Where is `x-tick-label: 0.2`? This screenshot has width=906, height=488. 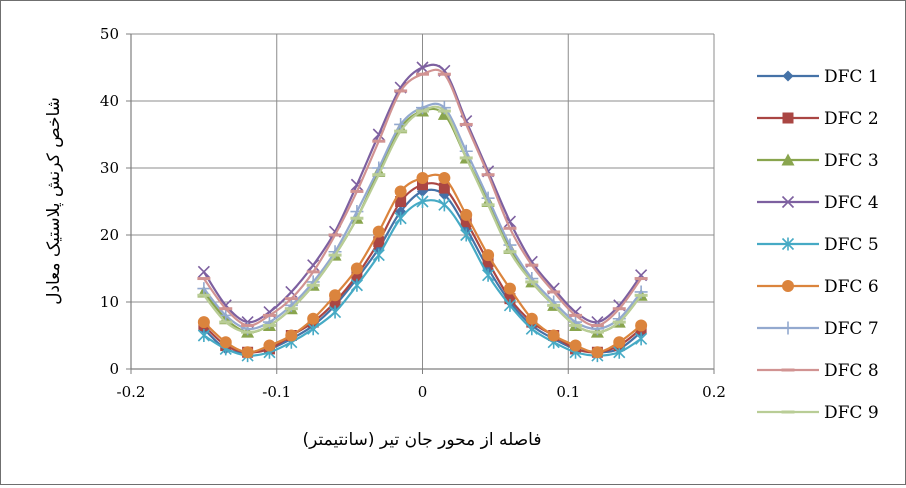 x-tick-label: 0.2 is located at coordinates (714, 392).